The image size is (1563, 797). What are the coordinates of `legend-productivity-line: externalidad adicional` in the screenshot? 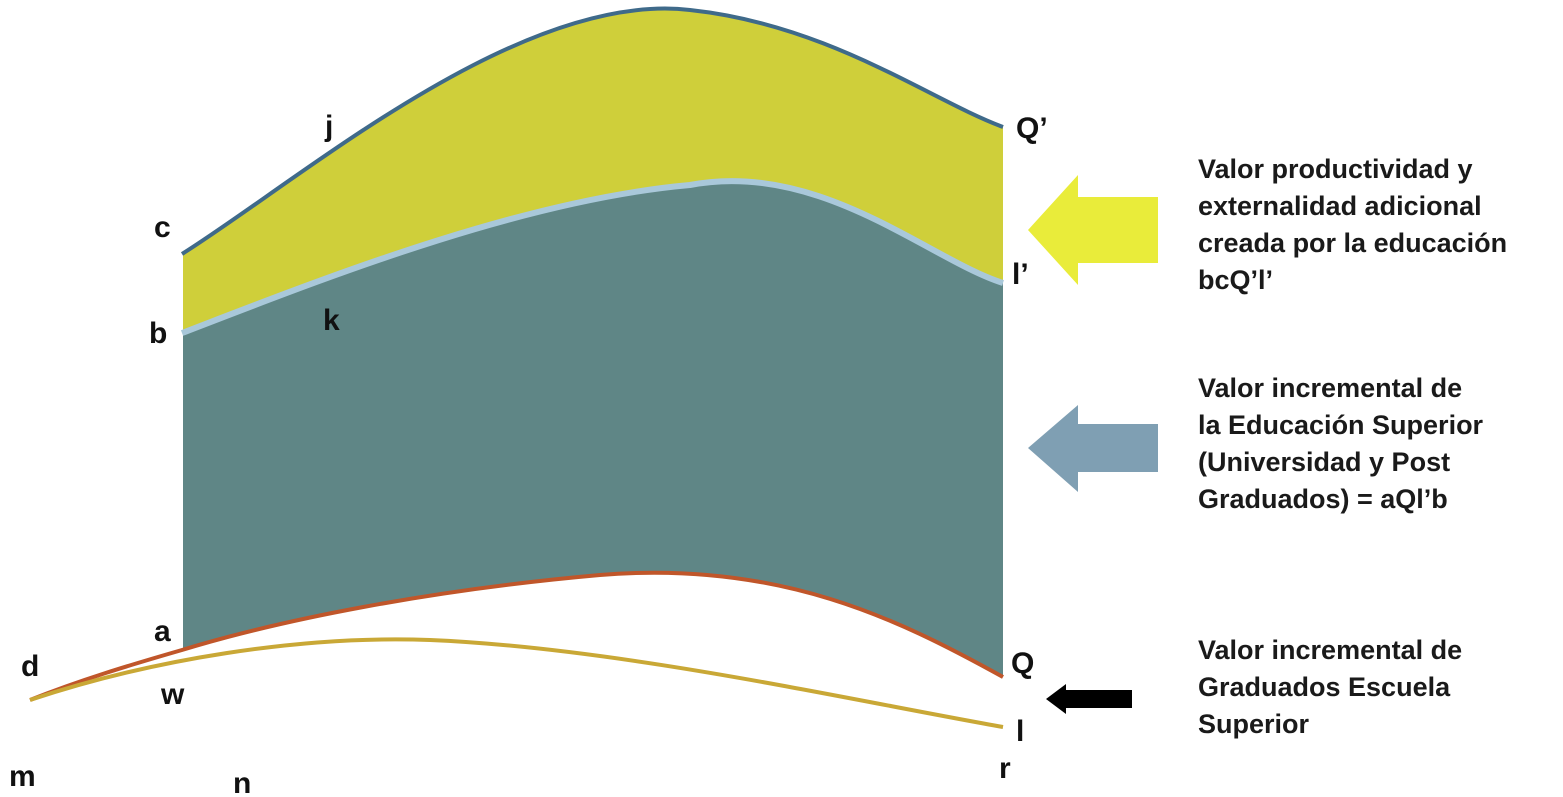 It's located at (1340, 206).